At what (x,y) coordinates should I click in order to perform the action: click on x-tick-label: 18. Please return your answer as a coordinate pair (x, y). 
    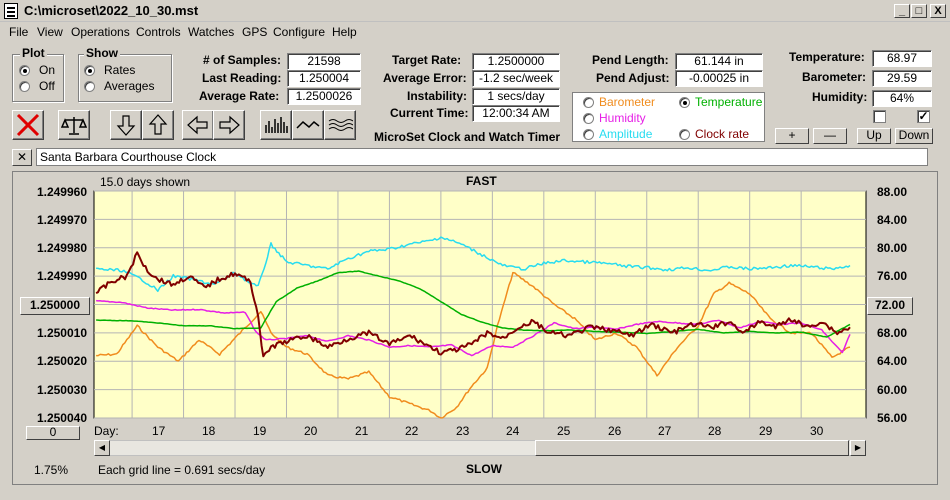
    Looking at the image, I should click on (209, 431).